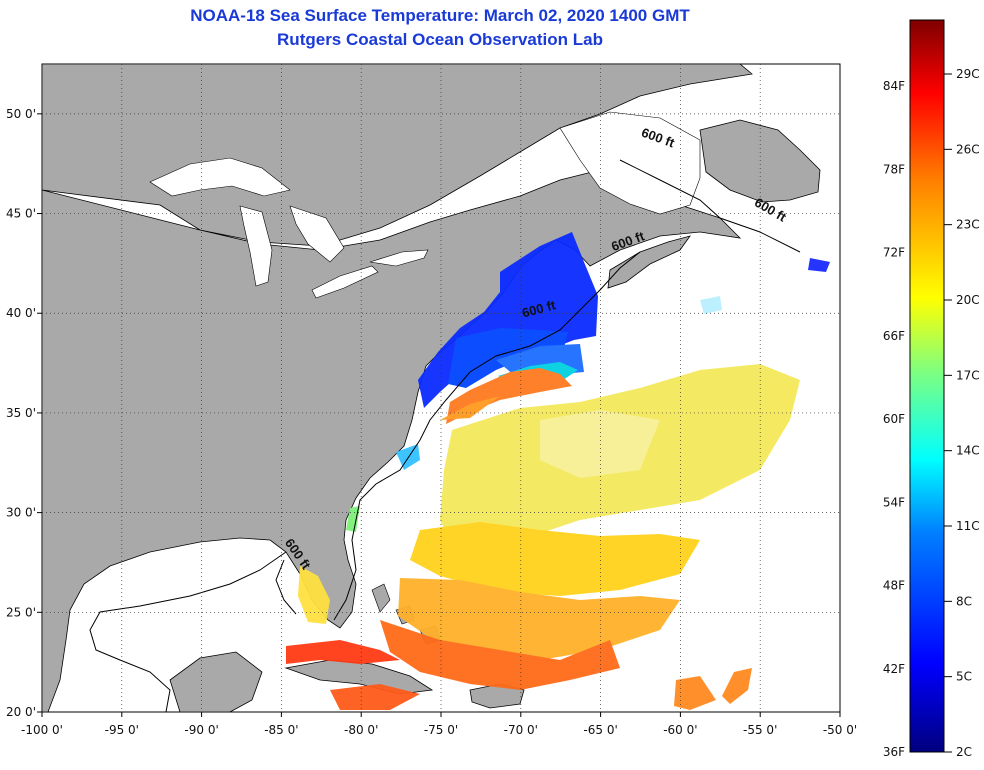 Image resolution: width=984 pixels, height=770 pixels. What do you see at coordinates (968, 451) in the screenshot?
I see `colorbar-c-label: 14C` at bounding box center [968, 451].